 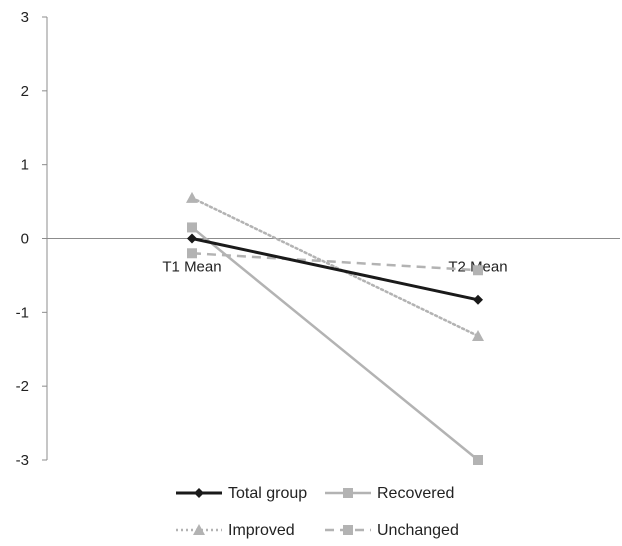 What do you see at coordinates (191, 267) in the screenshot?
I see `x-tick-label: T1 Mean` at bounding box center [191, 267].